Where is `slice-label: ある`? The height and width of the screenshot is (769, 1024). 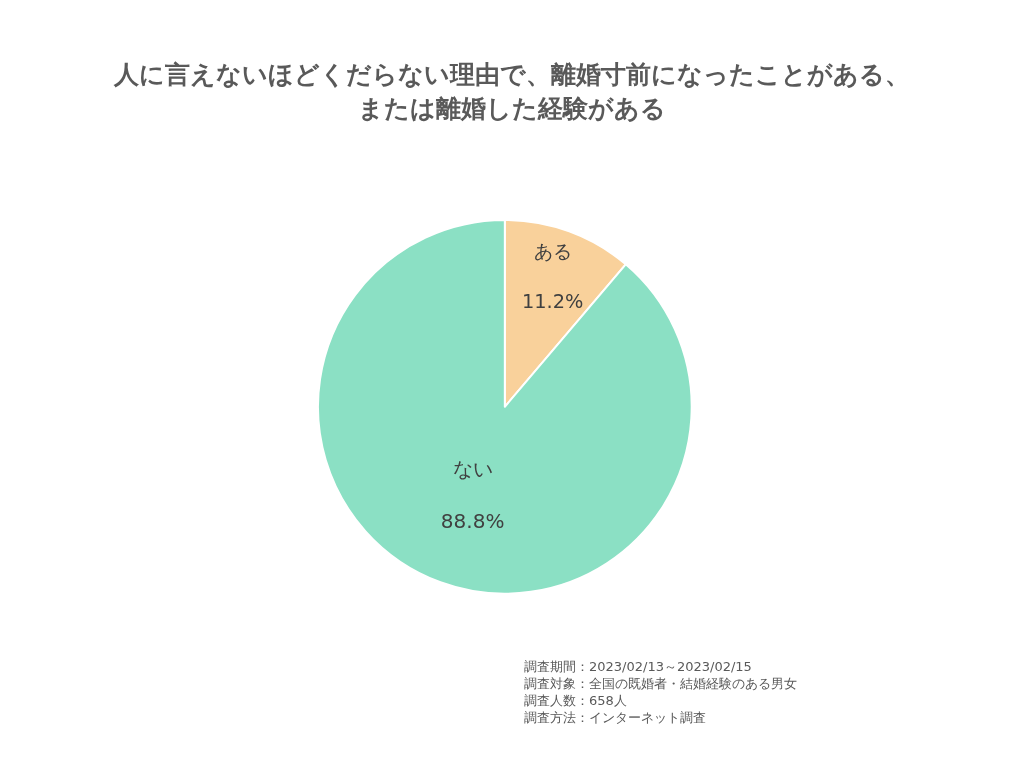 slice-label: ある is located at coordinates (552, 251).